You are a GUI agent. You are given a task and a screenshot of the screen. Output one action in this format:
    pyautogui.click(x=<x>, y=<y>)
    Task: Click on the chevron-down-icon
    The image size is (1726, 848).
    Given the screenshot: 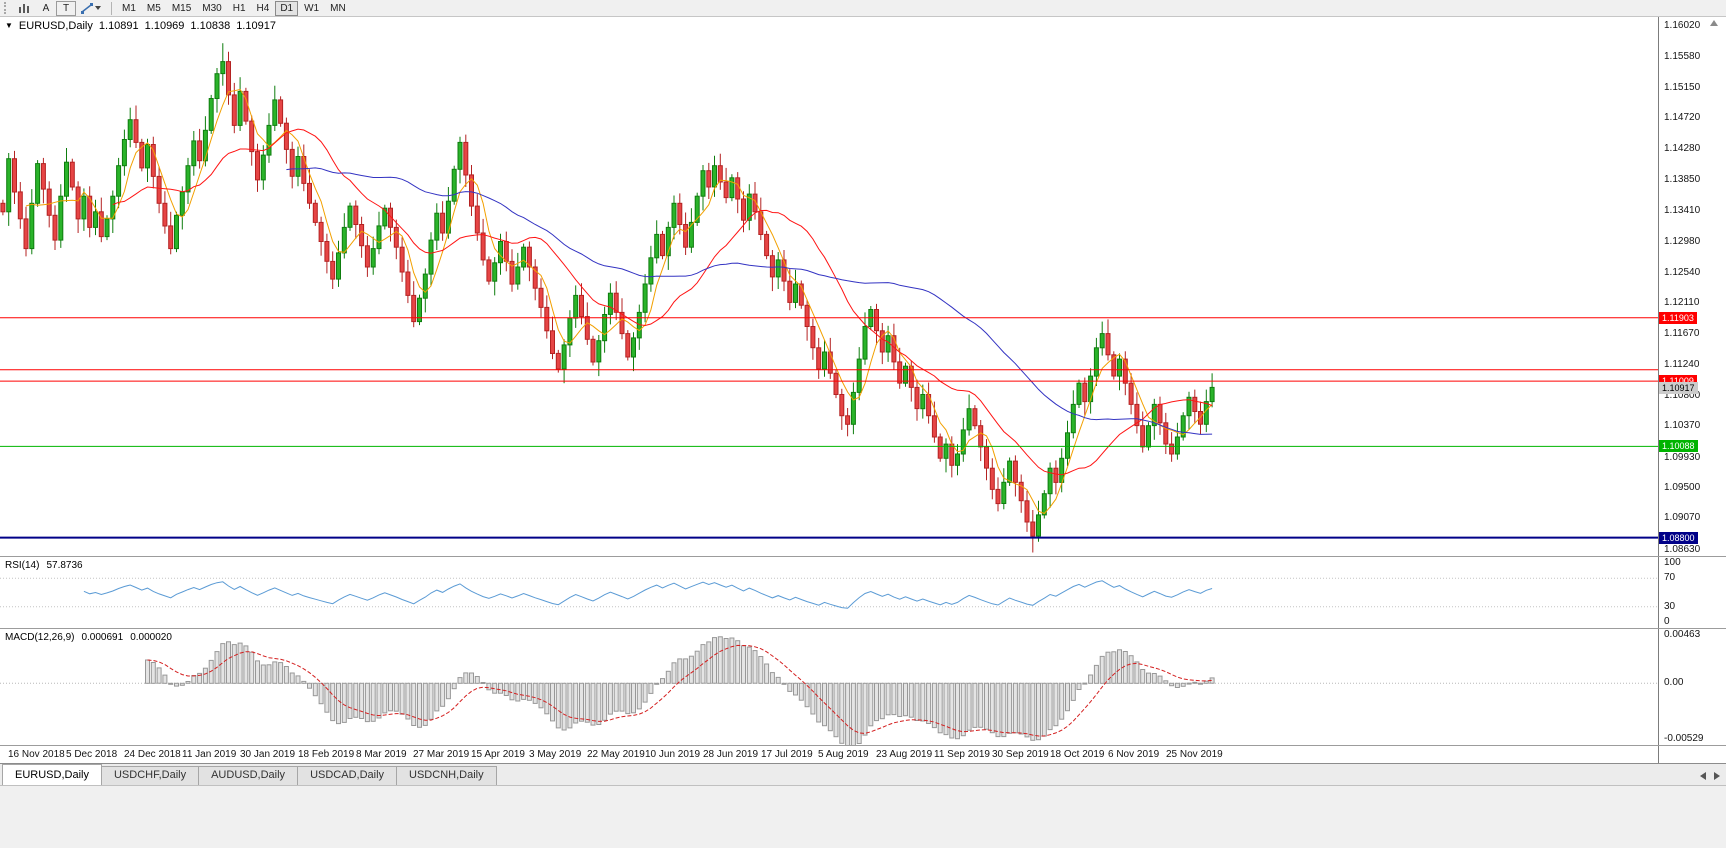 What is the action you would take?
    pyautogui.click(x=98, y=8)
    